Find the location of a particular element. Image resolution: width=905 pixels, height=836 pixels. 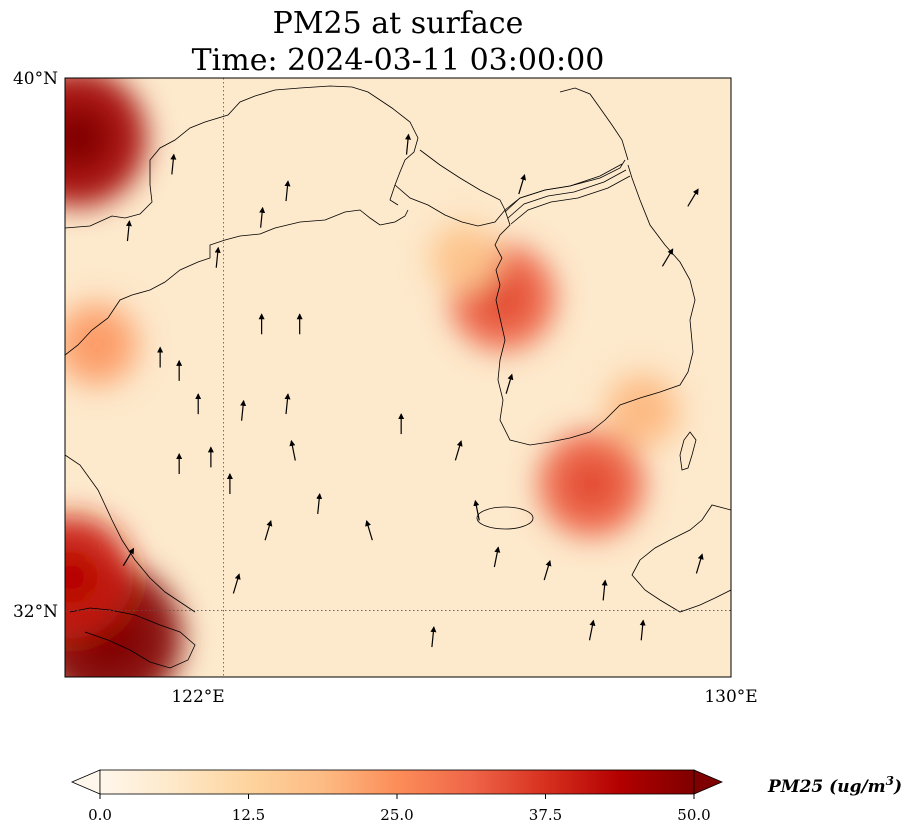

island-jeju is located at coordinates (505, 518).